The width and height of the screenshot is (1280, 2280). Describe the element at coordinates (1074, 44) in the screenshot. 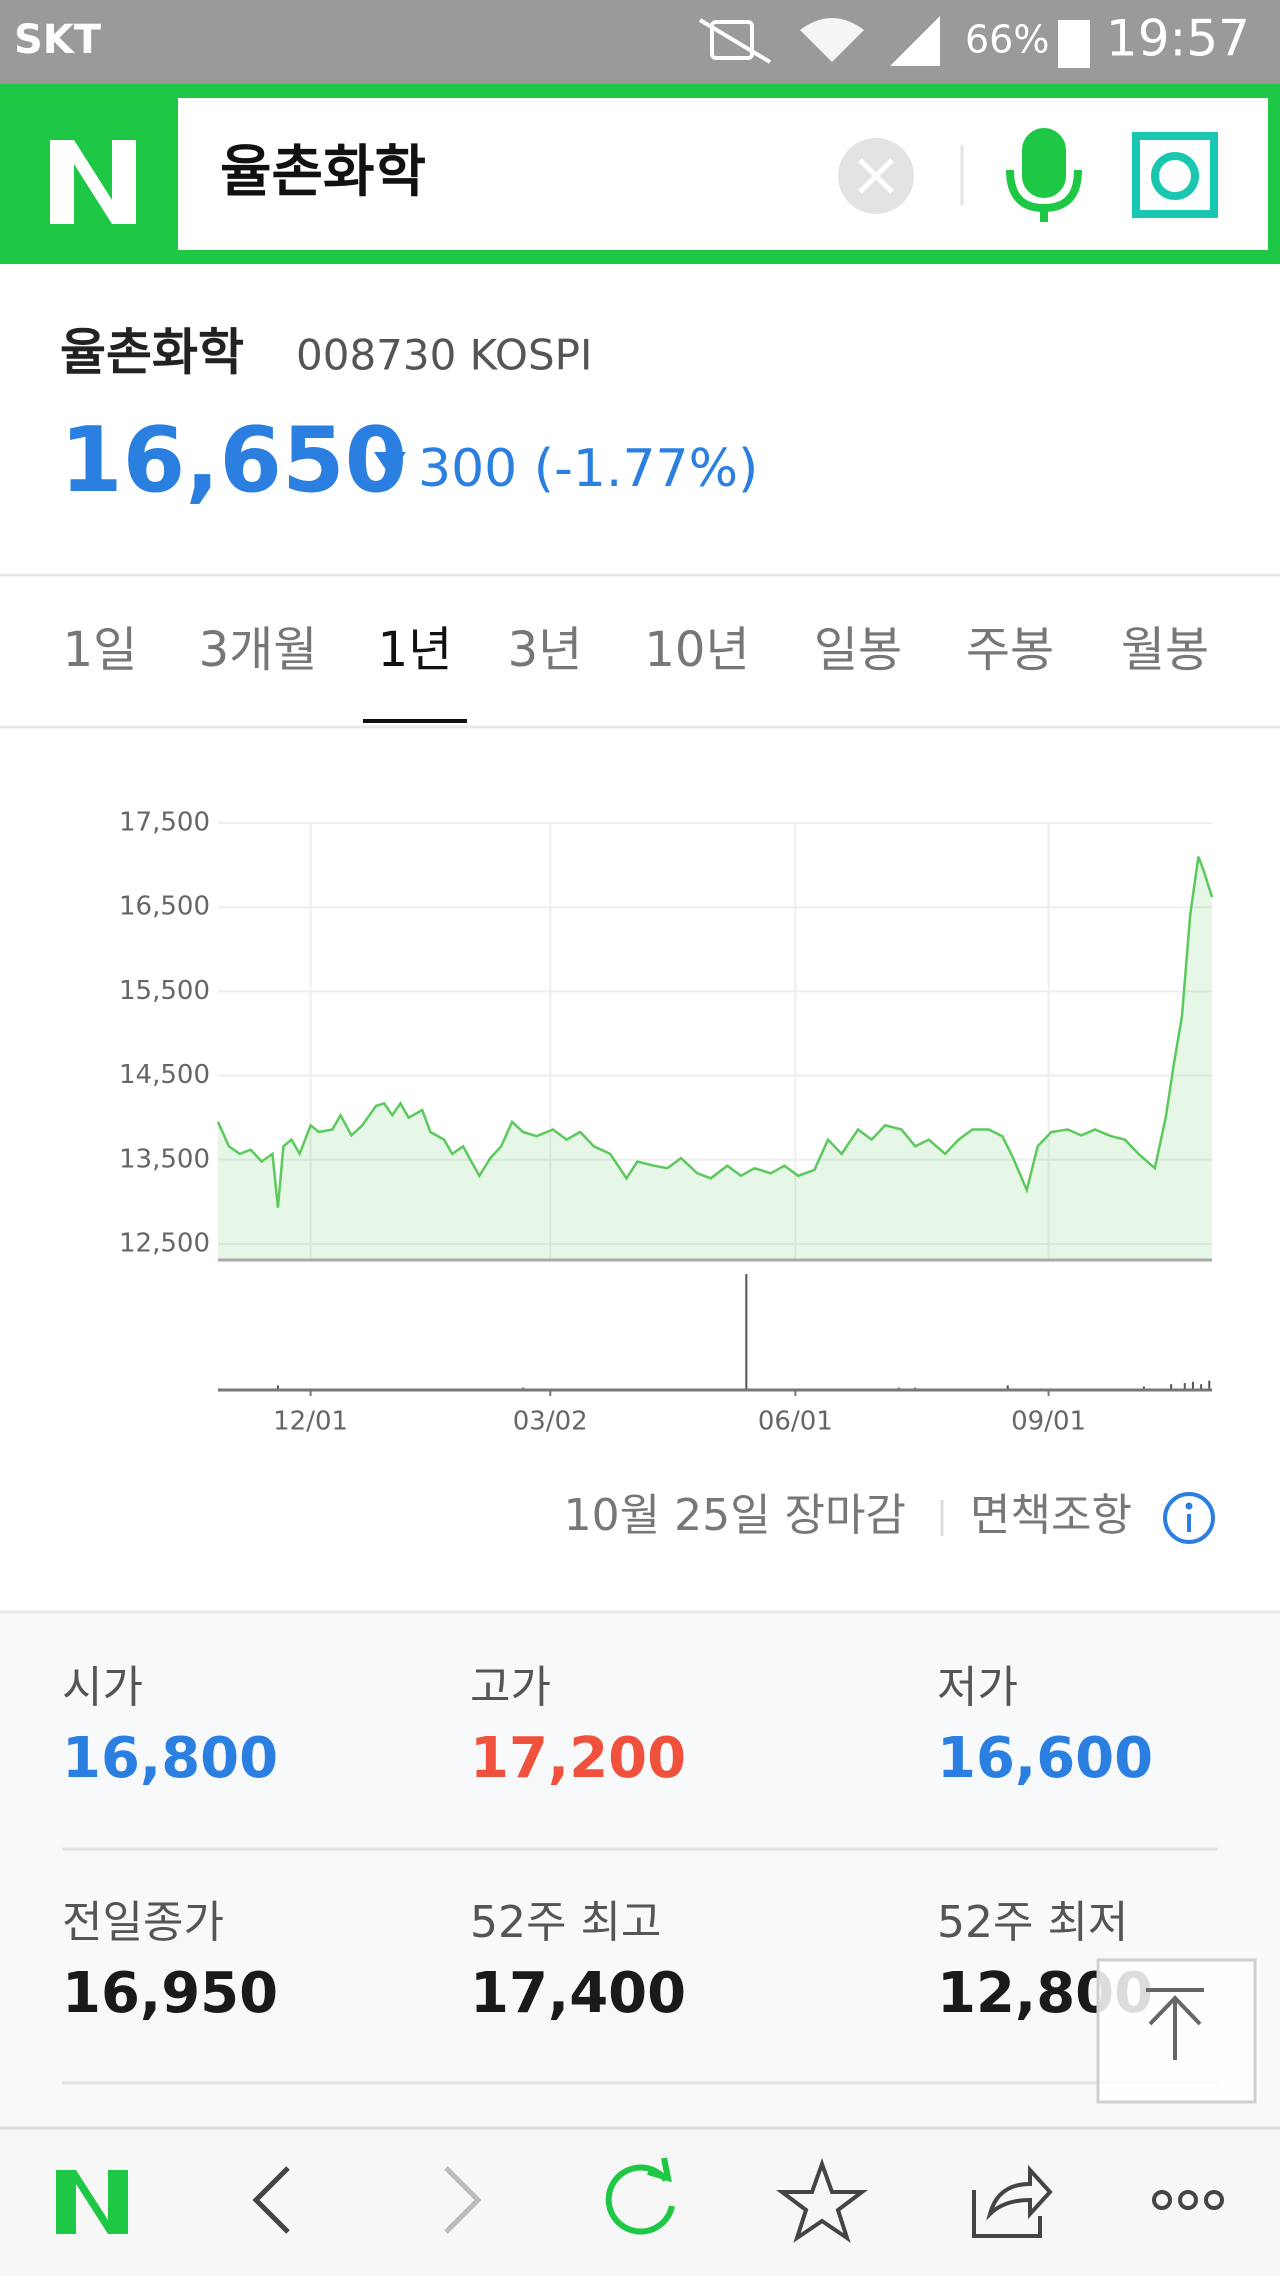

I see `battery-icon` at that location.